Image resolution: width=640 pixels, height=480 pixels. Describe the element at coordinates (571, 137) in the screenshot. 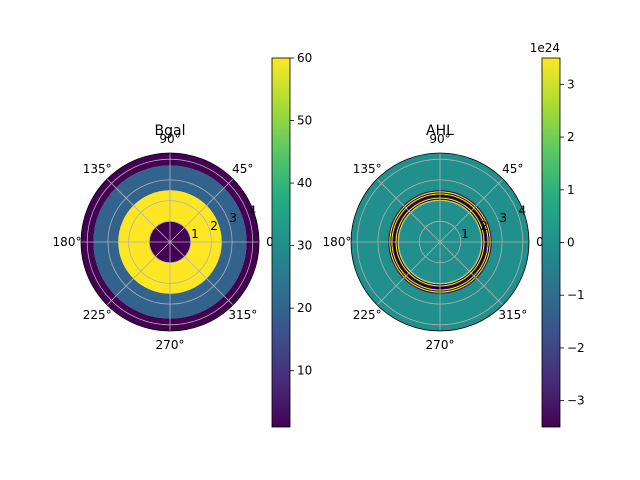

I see `colorbar-tick-label: 2` at that location.